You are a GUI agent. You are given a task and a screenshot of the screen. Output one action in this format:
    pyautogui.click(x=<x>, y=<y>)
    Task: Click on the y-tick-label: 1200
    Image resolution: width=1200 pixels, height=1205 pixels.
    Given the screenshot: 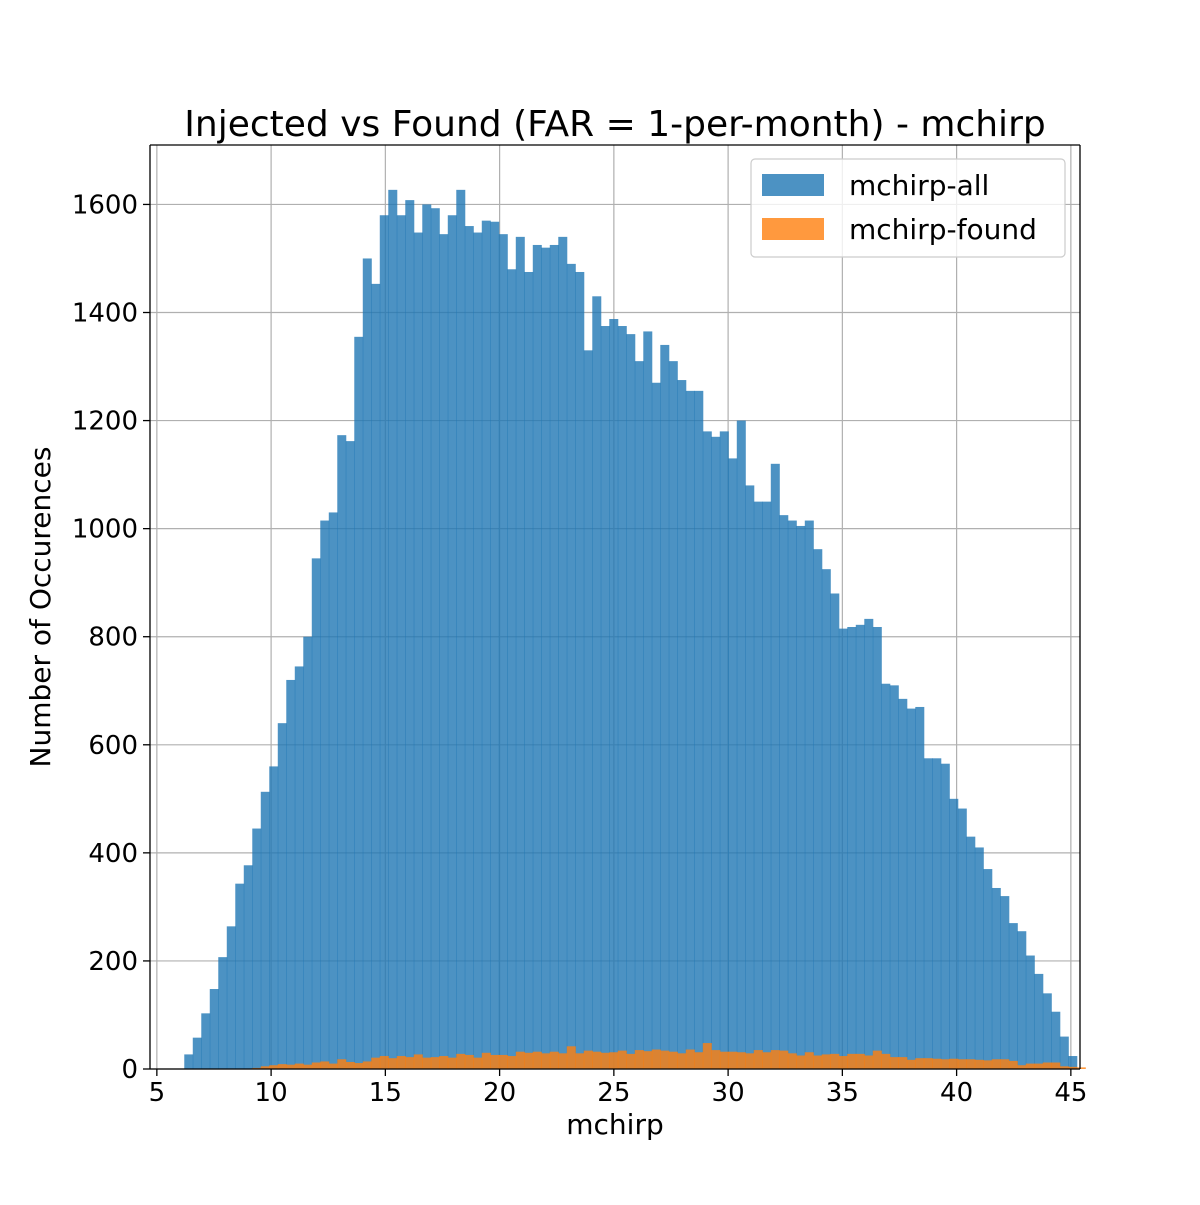 What is the action you would take?
    pyautogui.click(x=105, y=422)
    